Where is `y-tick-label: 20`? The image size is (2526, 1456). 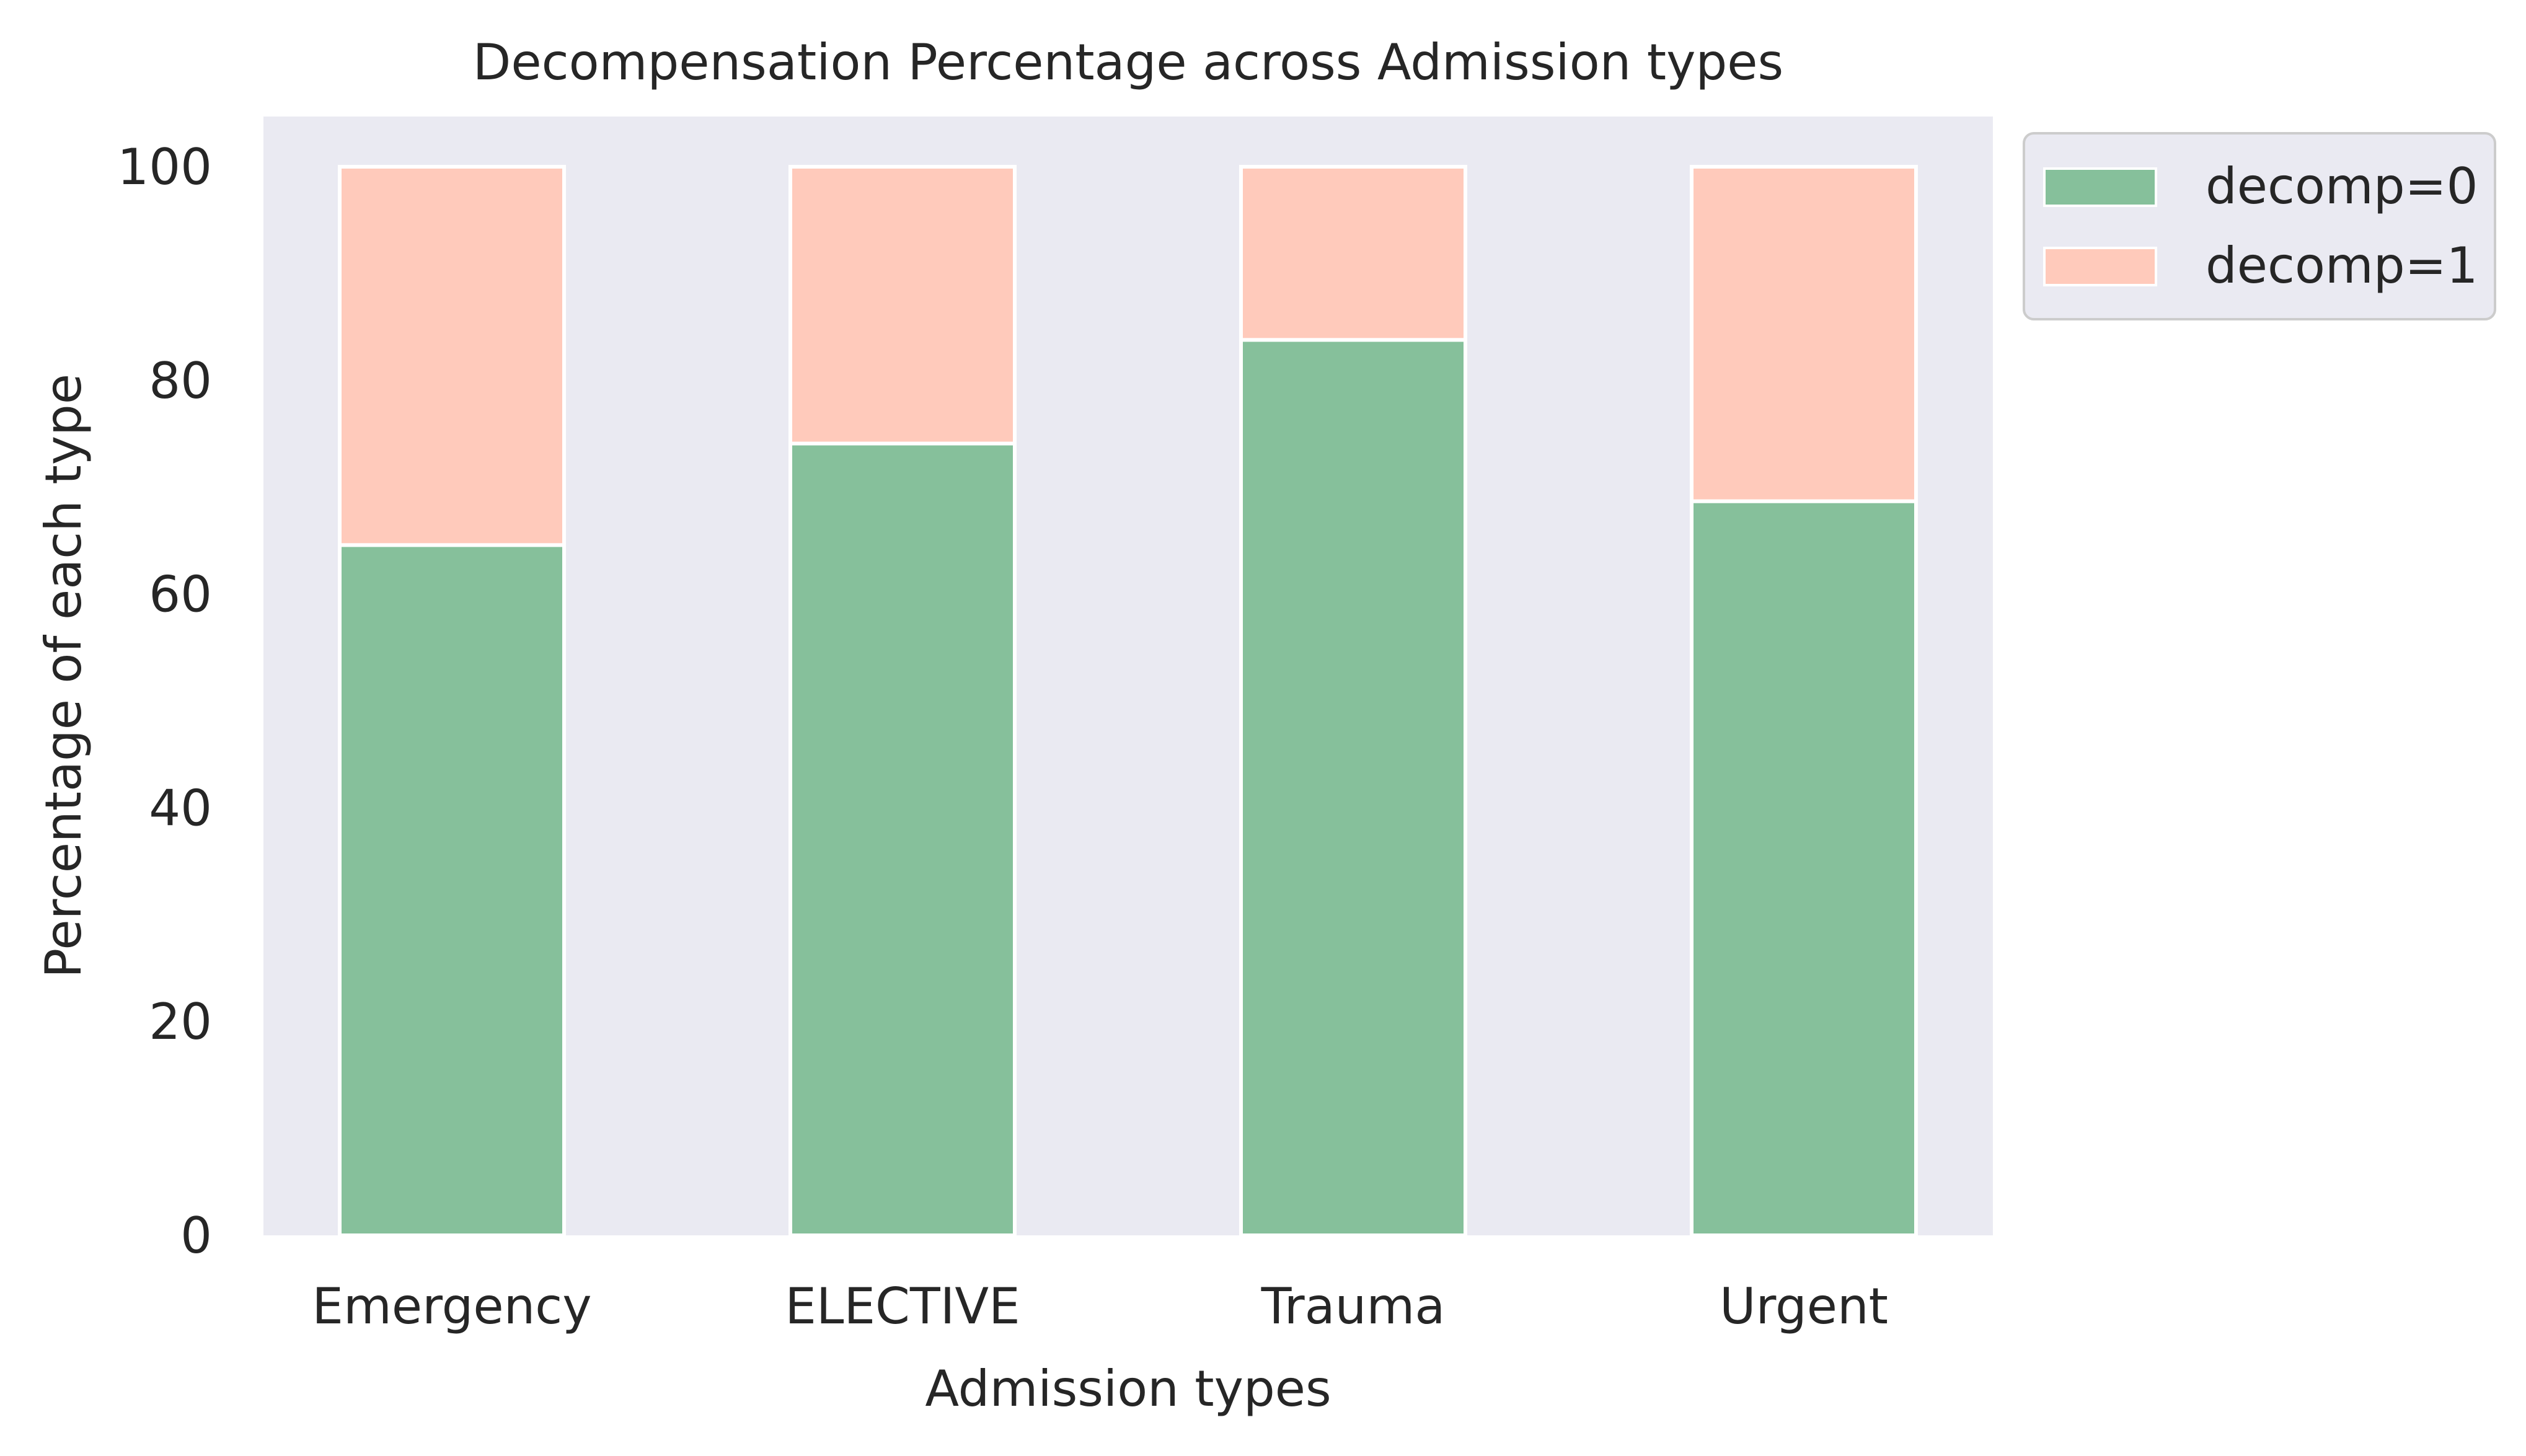 y-tick-label: 20 is located at coordinates (180, 1022).